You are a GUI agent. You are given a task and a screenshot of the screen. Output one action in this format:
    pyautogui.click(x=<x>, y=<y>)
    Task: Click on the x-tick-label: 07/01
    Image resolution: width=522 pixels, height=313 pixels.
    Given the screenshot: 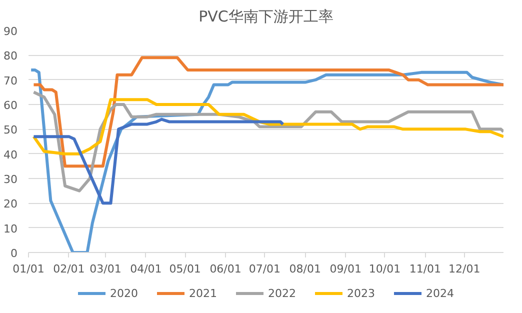 What is the action you would take?
    pyautogui.click(x=264, y=269)
    